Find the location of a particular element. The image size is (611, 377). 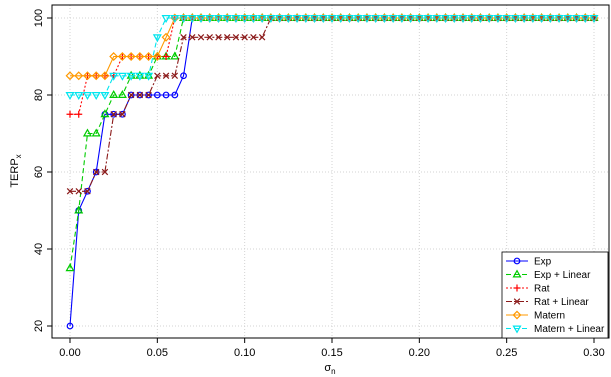

x-tick-label: 0.00 is located at coordinates (69, 353).